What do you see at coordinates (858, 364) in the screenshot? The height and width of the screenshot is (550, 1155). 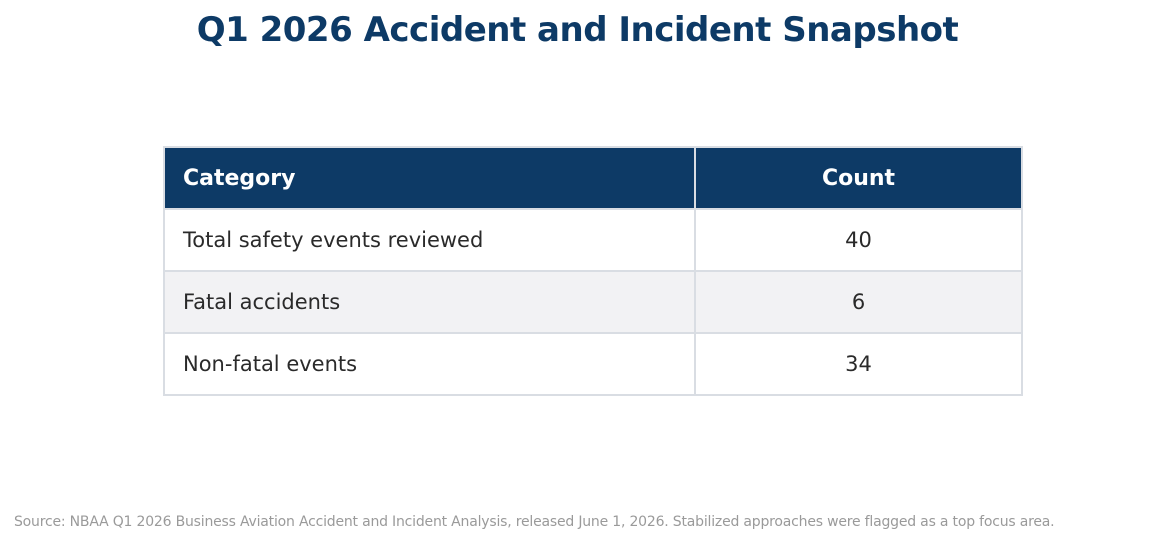 I see `row-count-cell: 34` at bounding box center [858, 364].